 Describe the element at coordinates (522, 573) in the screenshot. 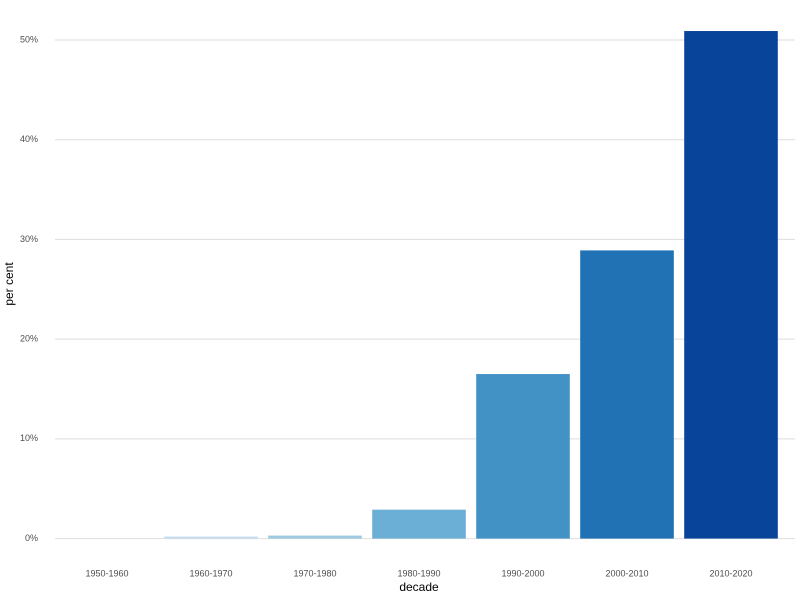

I see `x-tick-label: 1990-2000` at that location.